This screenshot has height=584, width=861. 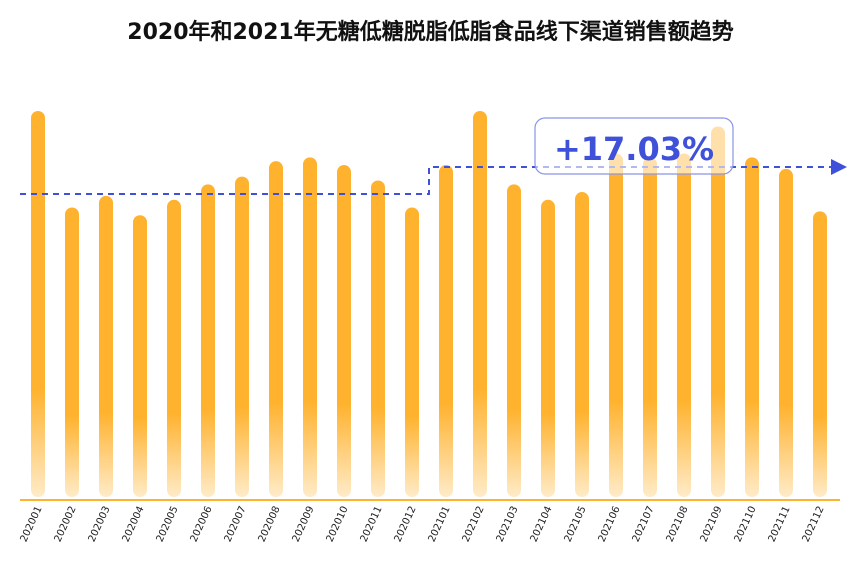 What do you see at coordinates (32, 524) in the screenshot?
I see `x-tick-label: 202001` at bounding box center [32, 524].